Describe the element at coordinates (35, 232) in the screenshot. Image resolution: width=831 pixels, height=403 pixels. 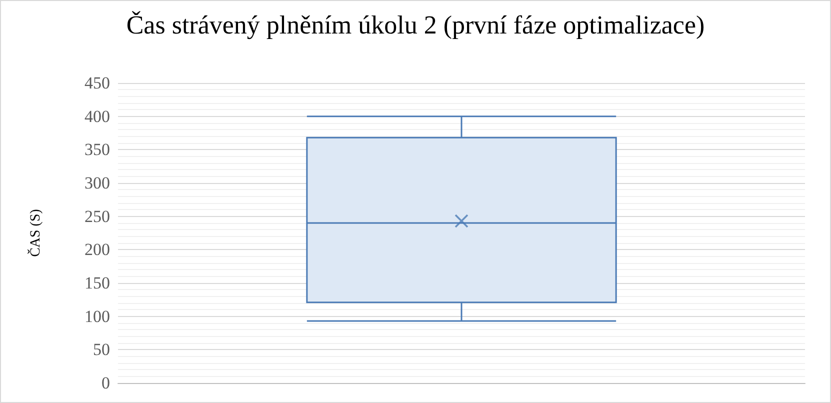
I see `y-axis-title: ČAS (S)` at that location.